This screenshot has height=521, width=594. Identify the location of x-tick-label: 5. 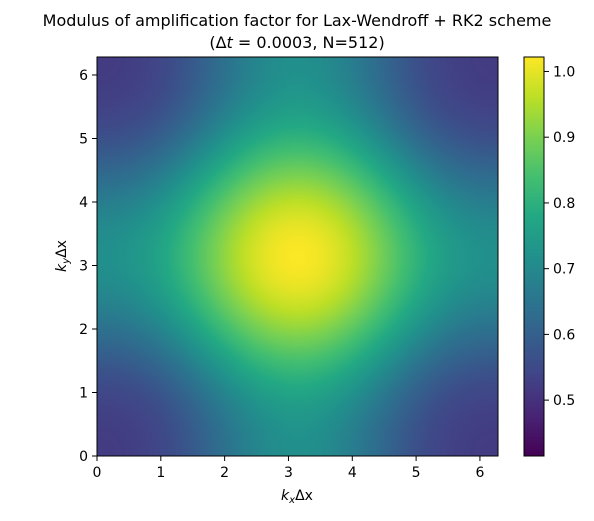
(416, 473).